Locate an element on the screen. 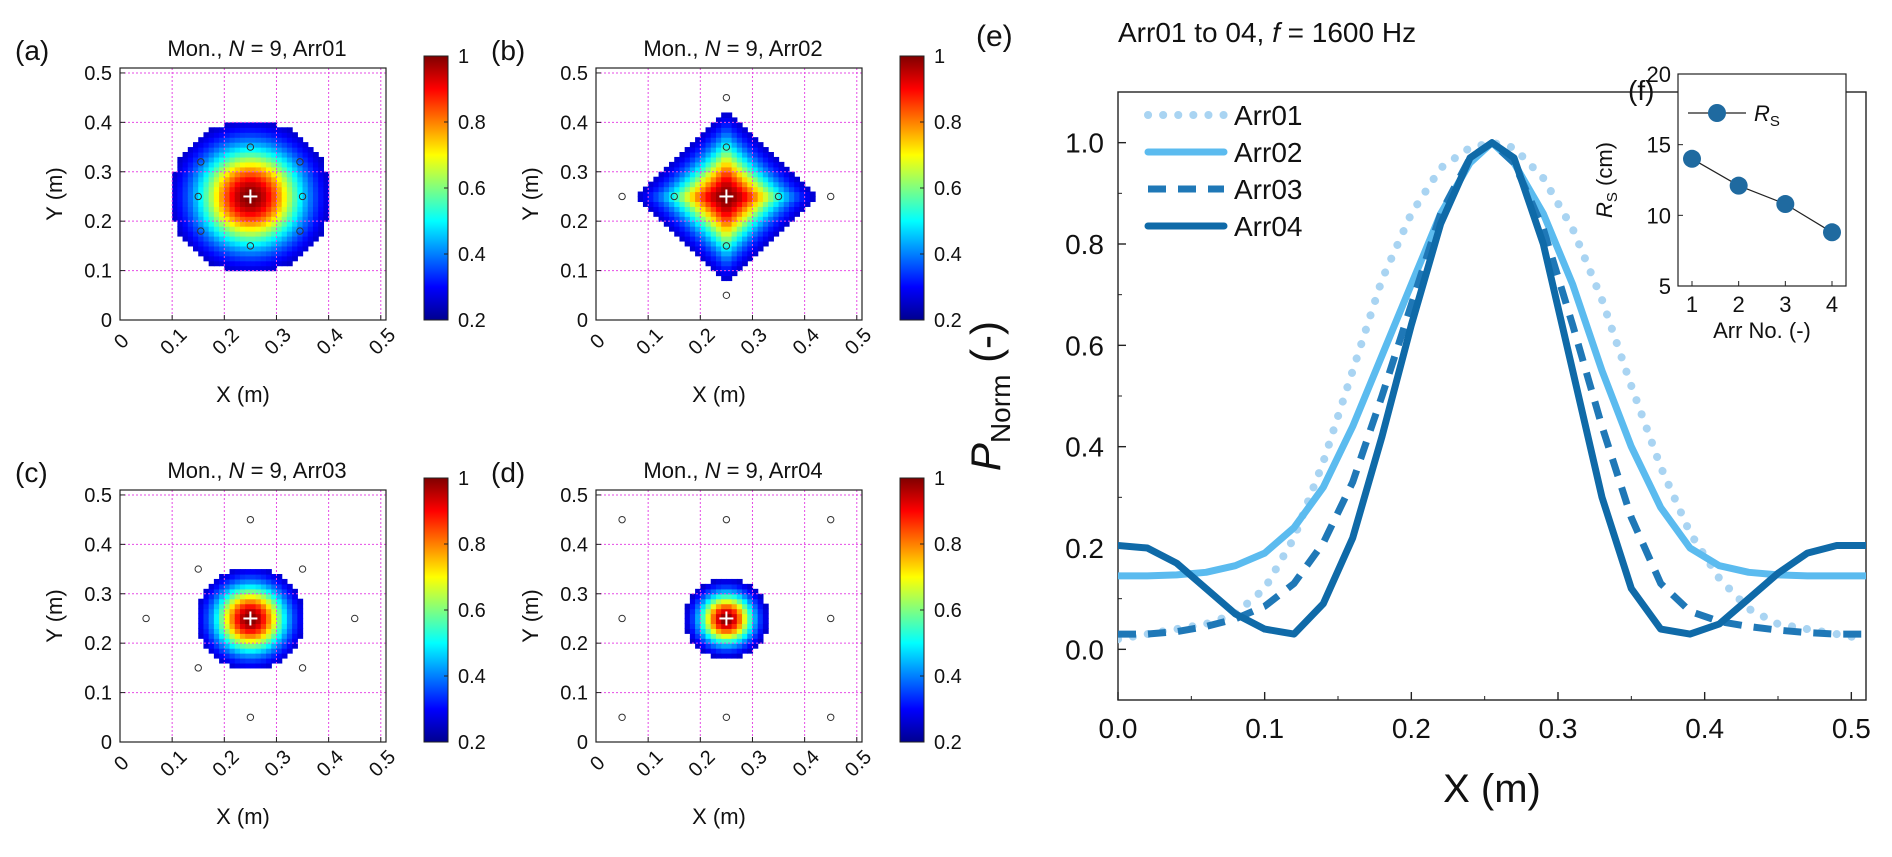  heatmap-y-label: Y (m) is located at coordinates (530, 615).